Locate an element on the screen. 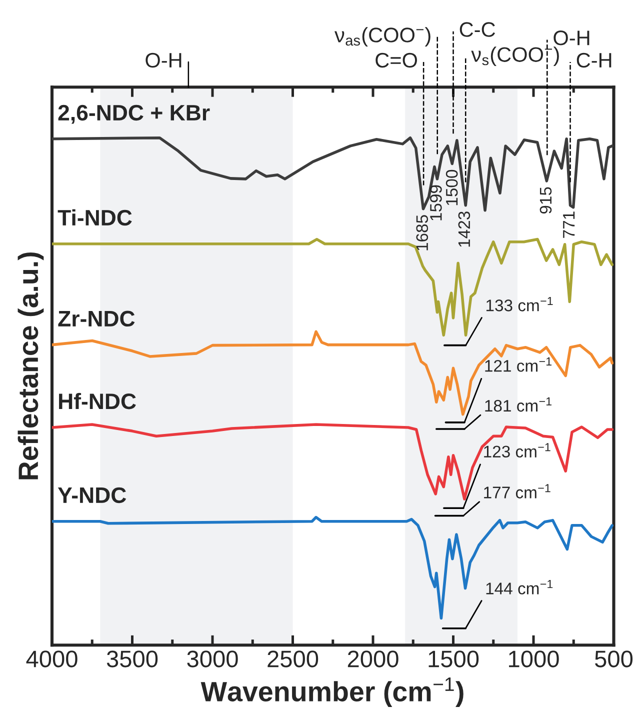 The height and width of the screenshot is (720, 642). text: 133 cm$^{−1}$ is located at coordinates (519, 304).